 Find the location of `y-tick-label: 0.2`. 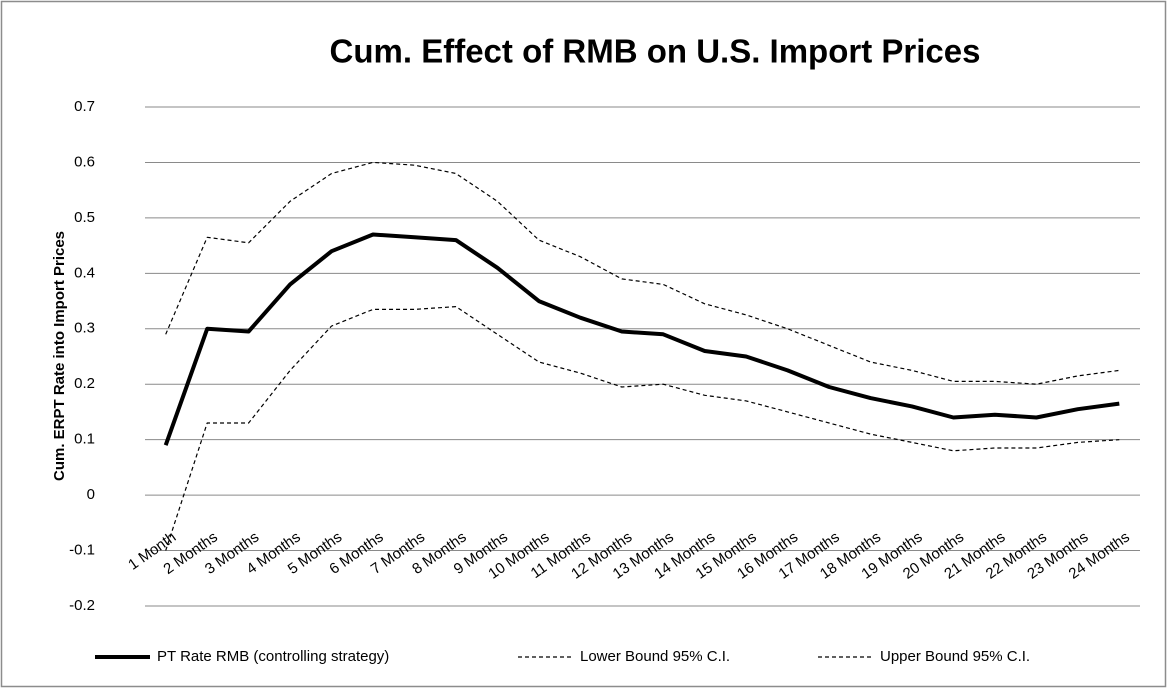

y-tick-label: 0.2 is located at coordinates (84, 383).